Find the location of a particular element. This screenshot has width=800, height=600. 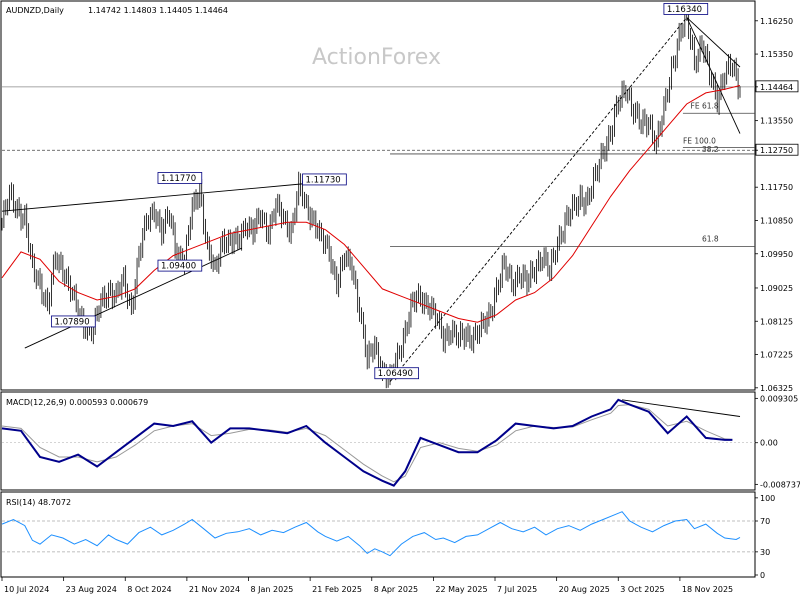

price-tick-label: 1.10850 is located at coordinates (776, 220).